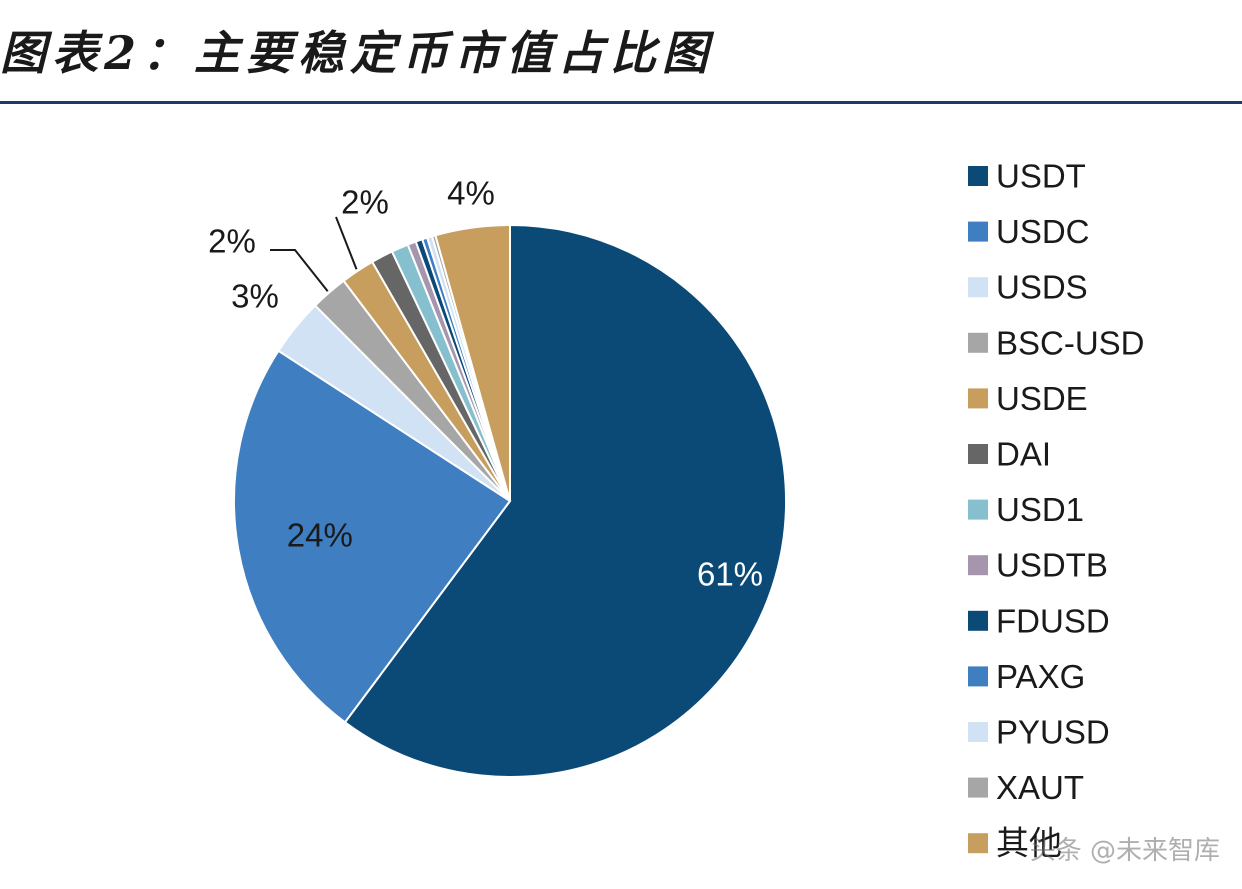 This screenshot has height=889, width=1242. What do you see at coordinates (978, 509) in the screenshot?
I see `legend-swatch-usd1` at bounding box center [978, 509].